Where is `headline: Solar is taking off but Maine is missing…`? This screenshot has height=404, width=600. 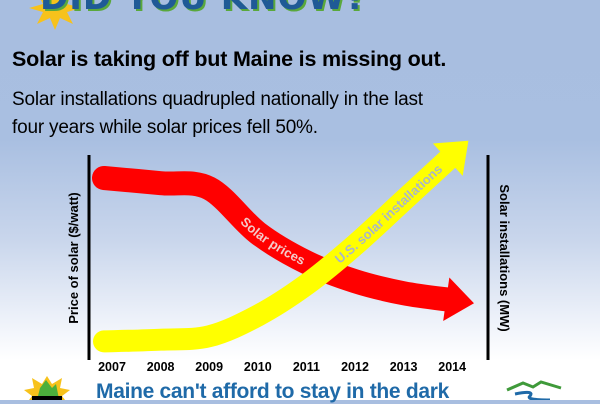 headline: Solar is taking off but Maine is missing… is located at coordinates (229, 59).